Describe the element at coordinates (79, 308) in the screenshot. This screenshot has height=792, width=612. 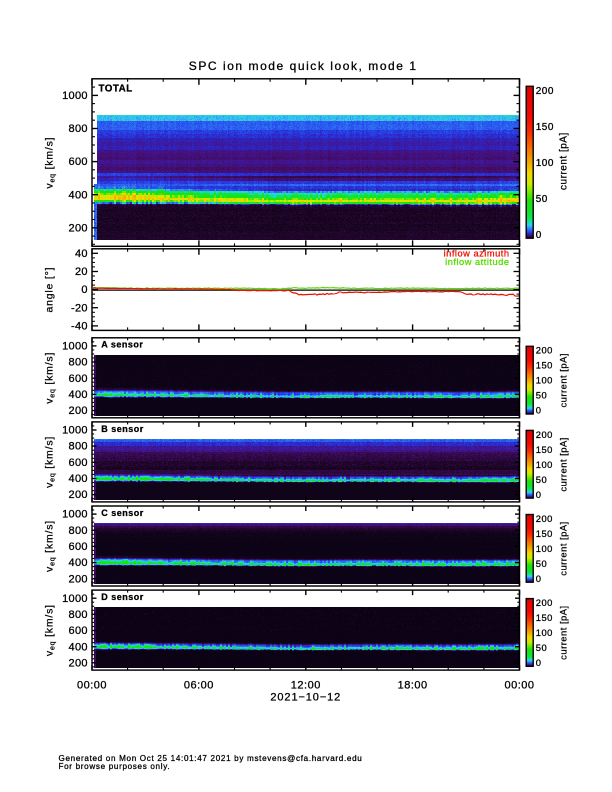
I see `svg-text: -20` at that location.